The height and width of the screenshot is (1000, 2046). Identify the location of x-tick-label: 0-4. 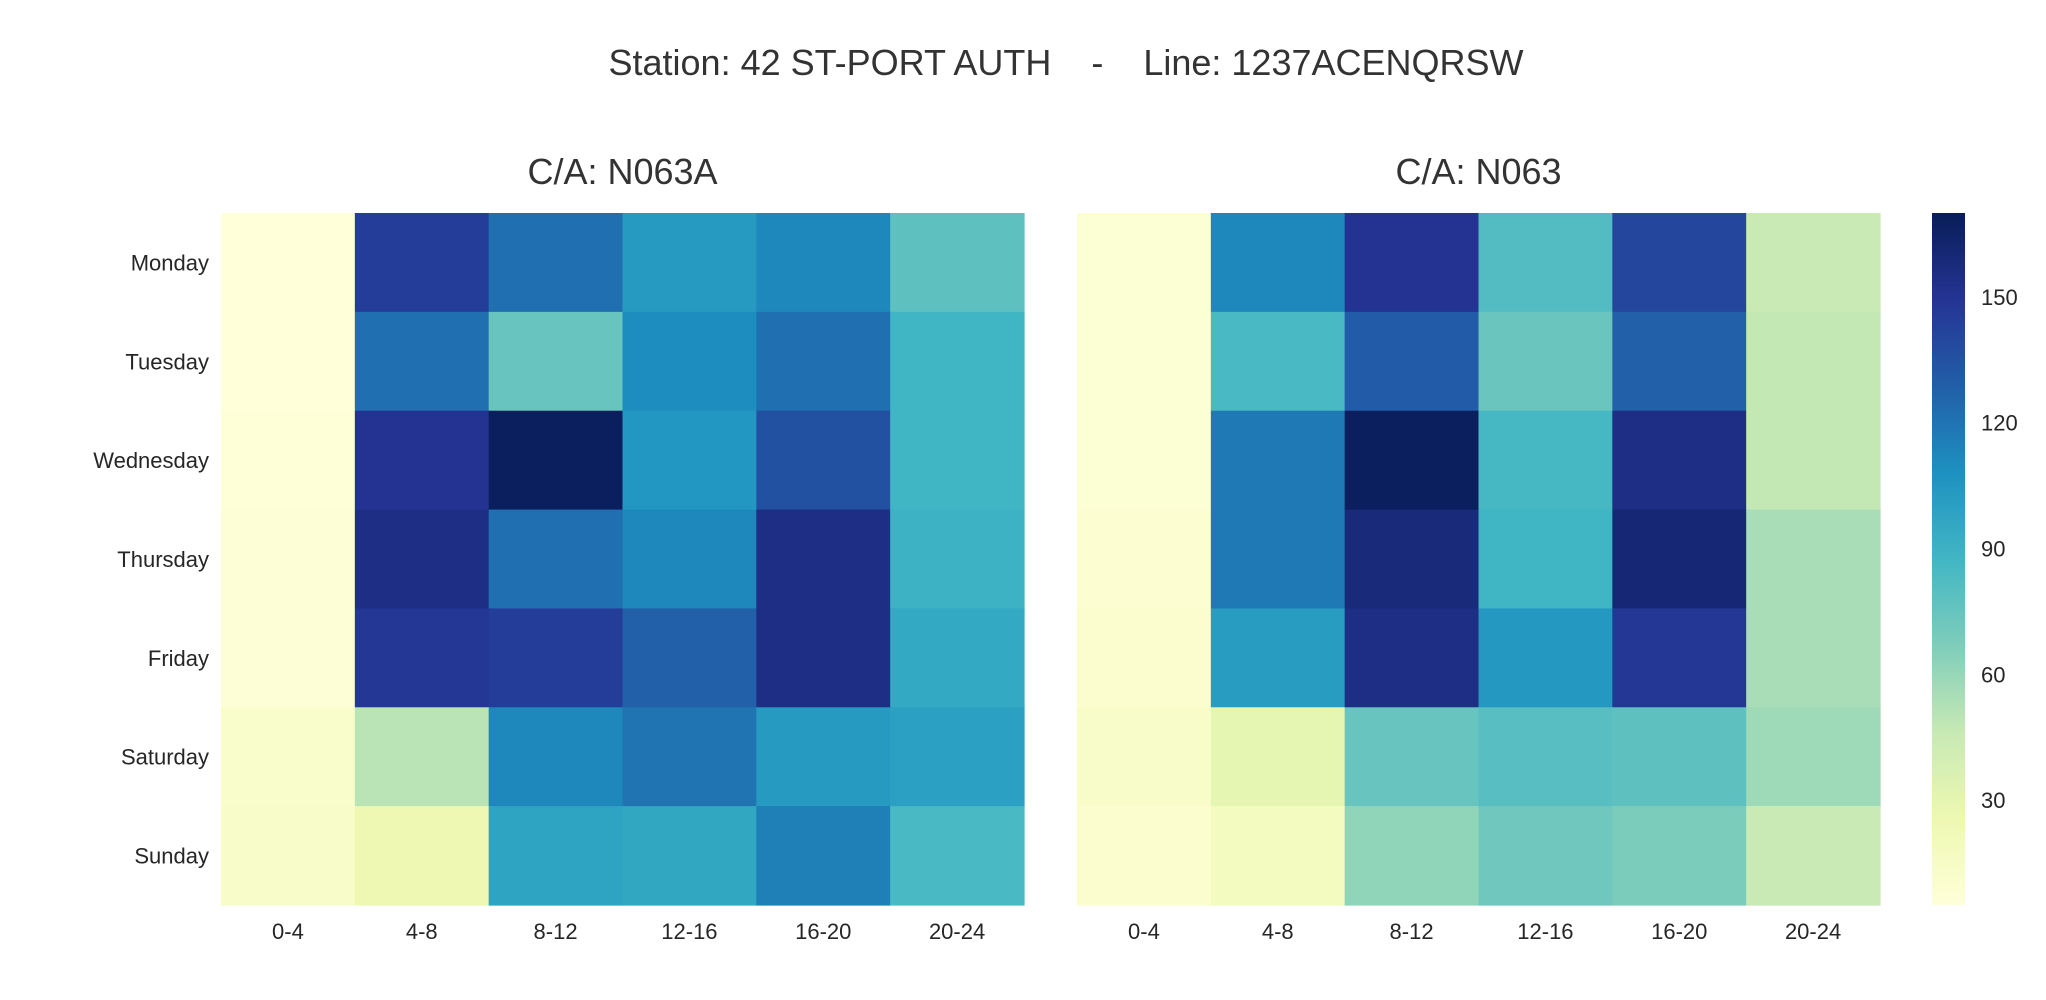
(288, 931).